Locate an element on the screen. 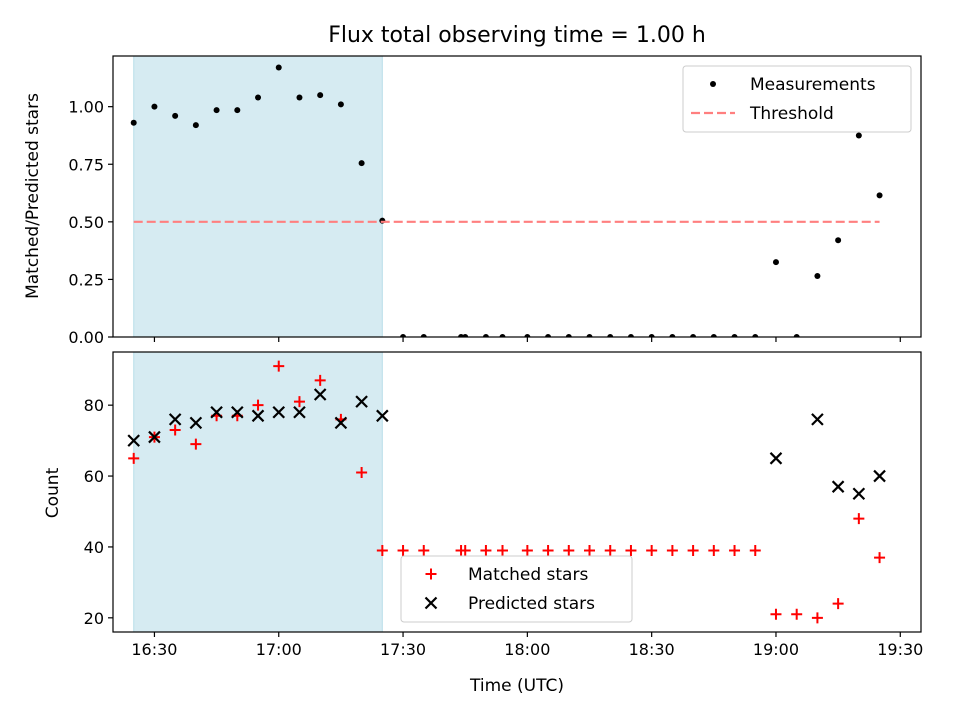 The image size is (960, 720). x-tick-label-1: 17:00 is located at coordinates (279, 649).